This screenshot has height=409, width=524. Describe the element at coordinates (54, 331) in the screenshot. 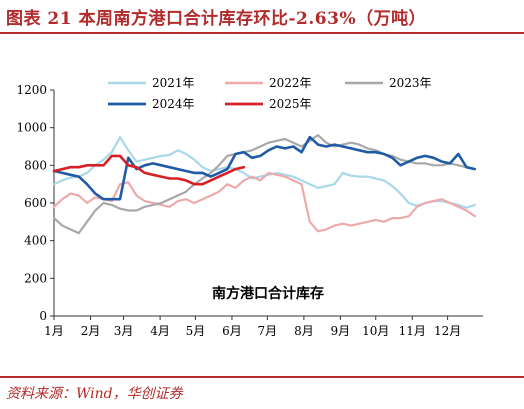

I see `x-tick-label: 1月` at that location.